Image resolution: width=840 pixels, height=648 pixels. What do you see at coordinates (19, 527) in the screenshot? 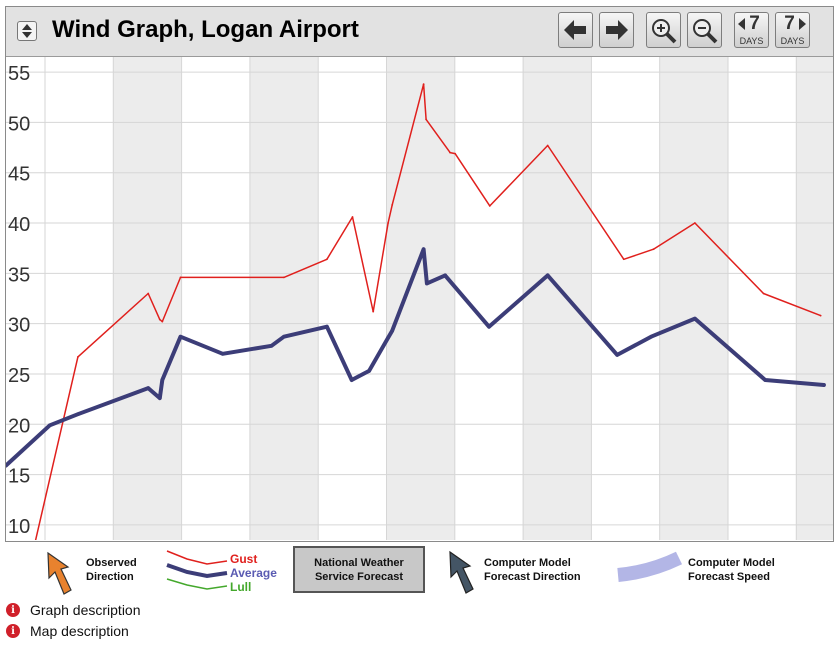
I see `y-tick-label: 10` at bounding box center [19, 527].